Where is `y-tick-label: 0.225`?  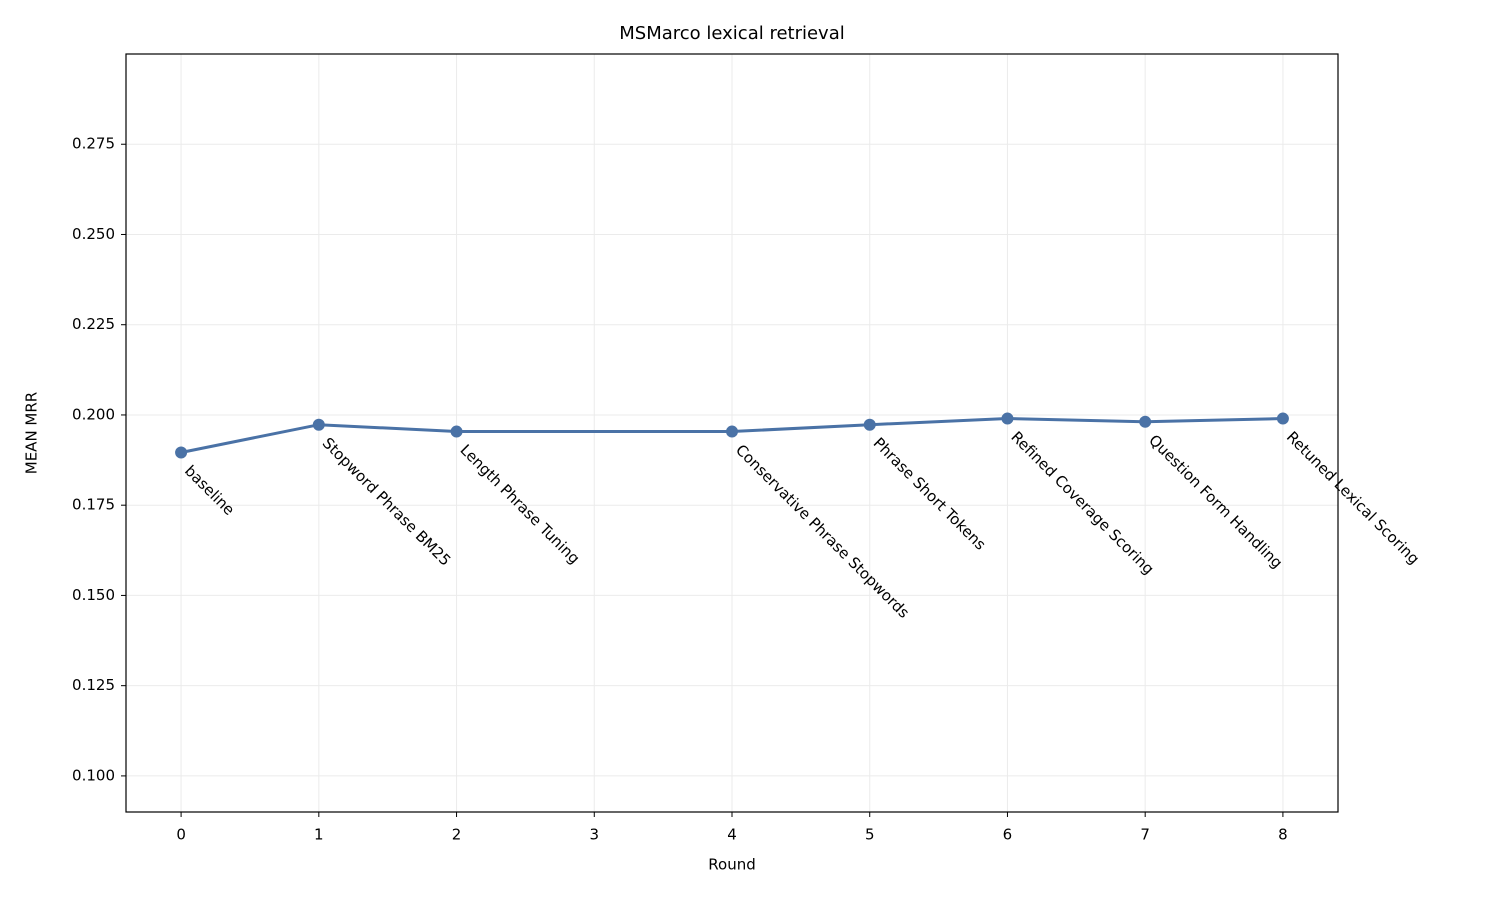
y-tick-label: 0.225 is located at coordinates (93, 324).